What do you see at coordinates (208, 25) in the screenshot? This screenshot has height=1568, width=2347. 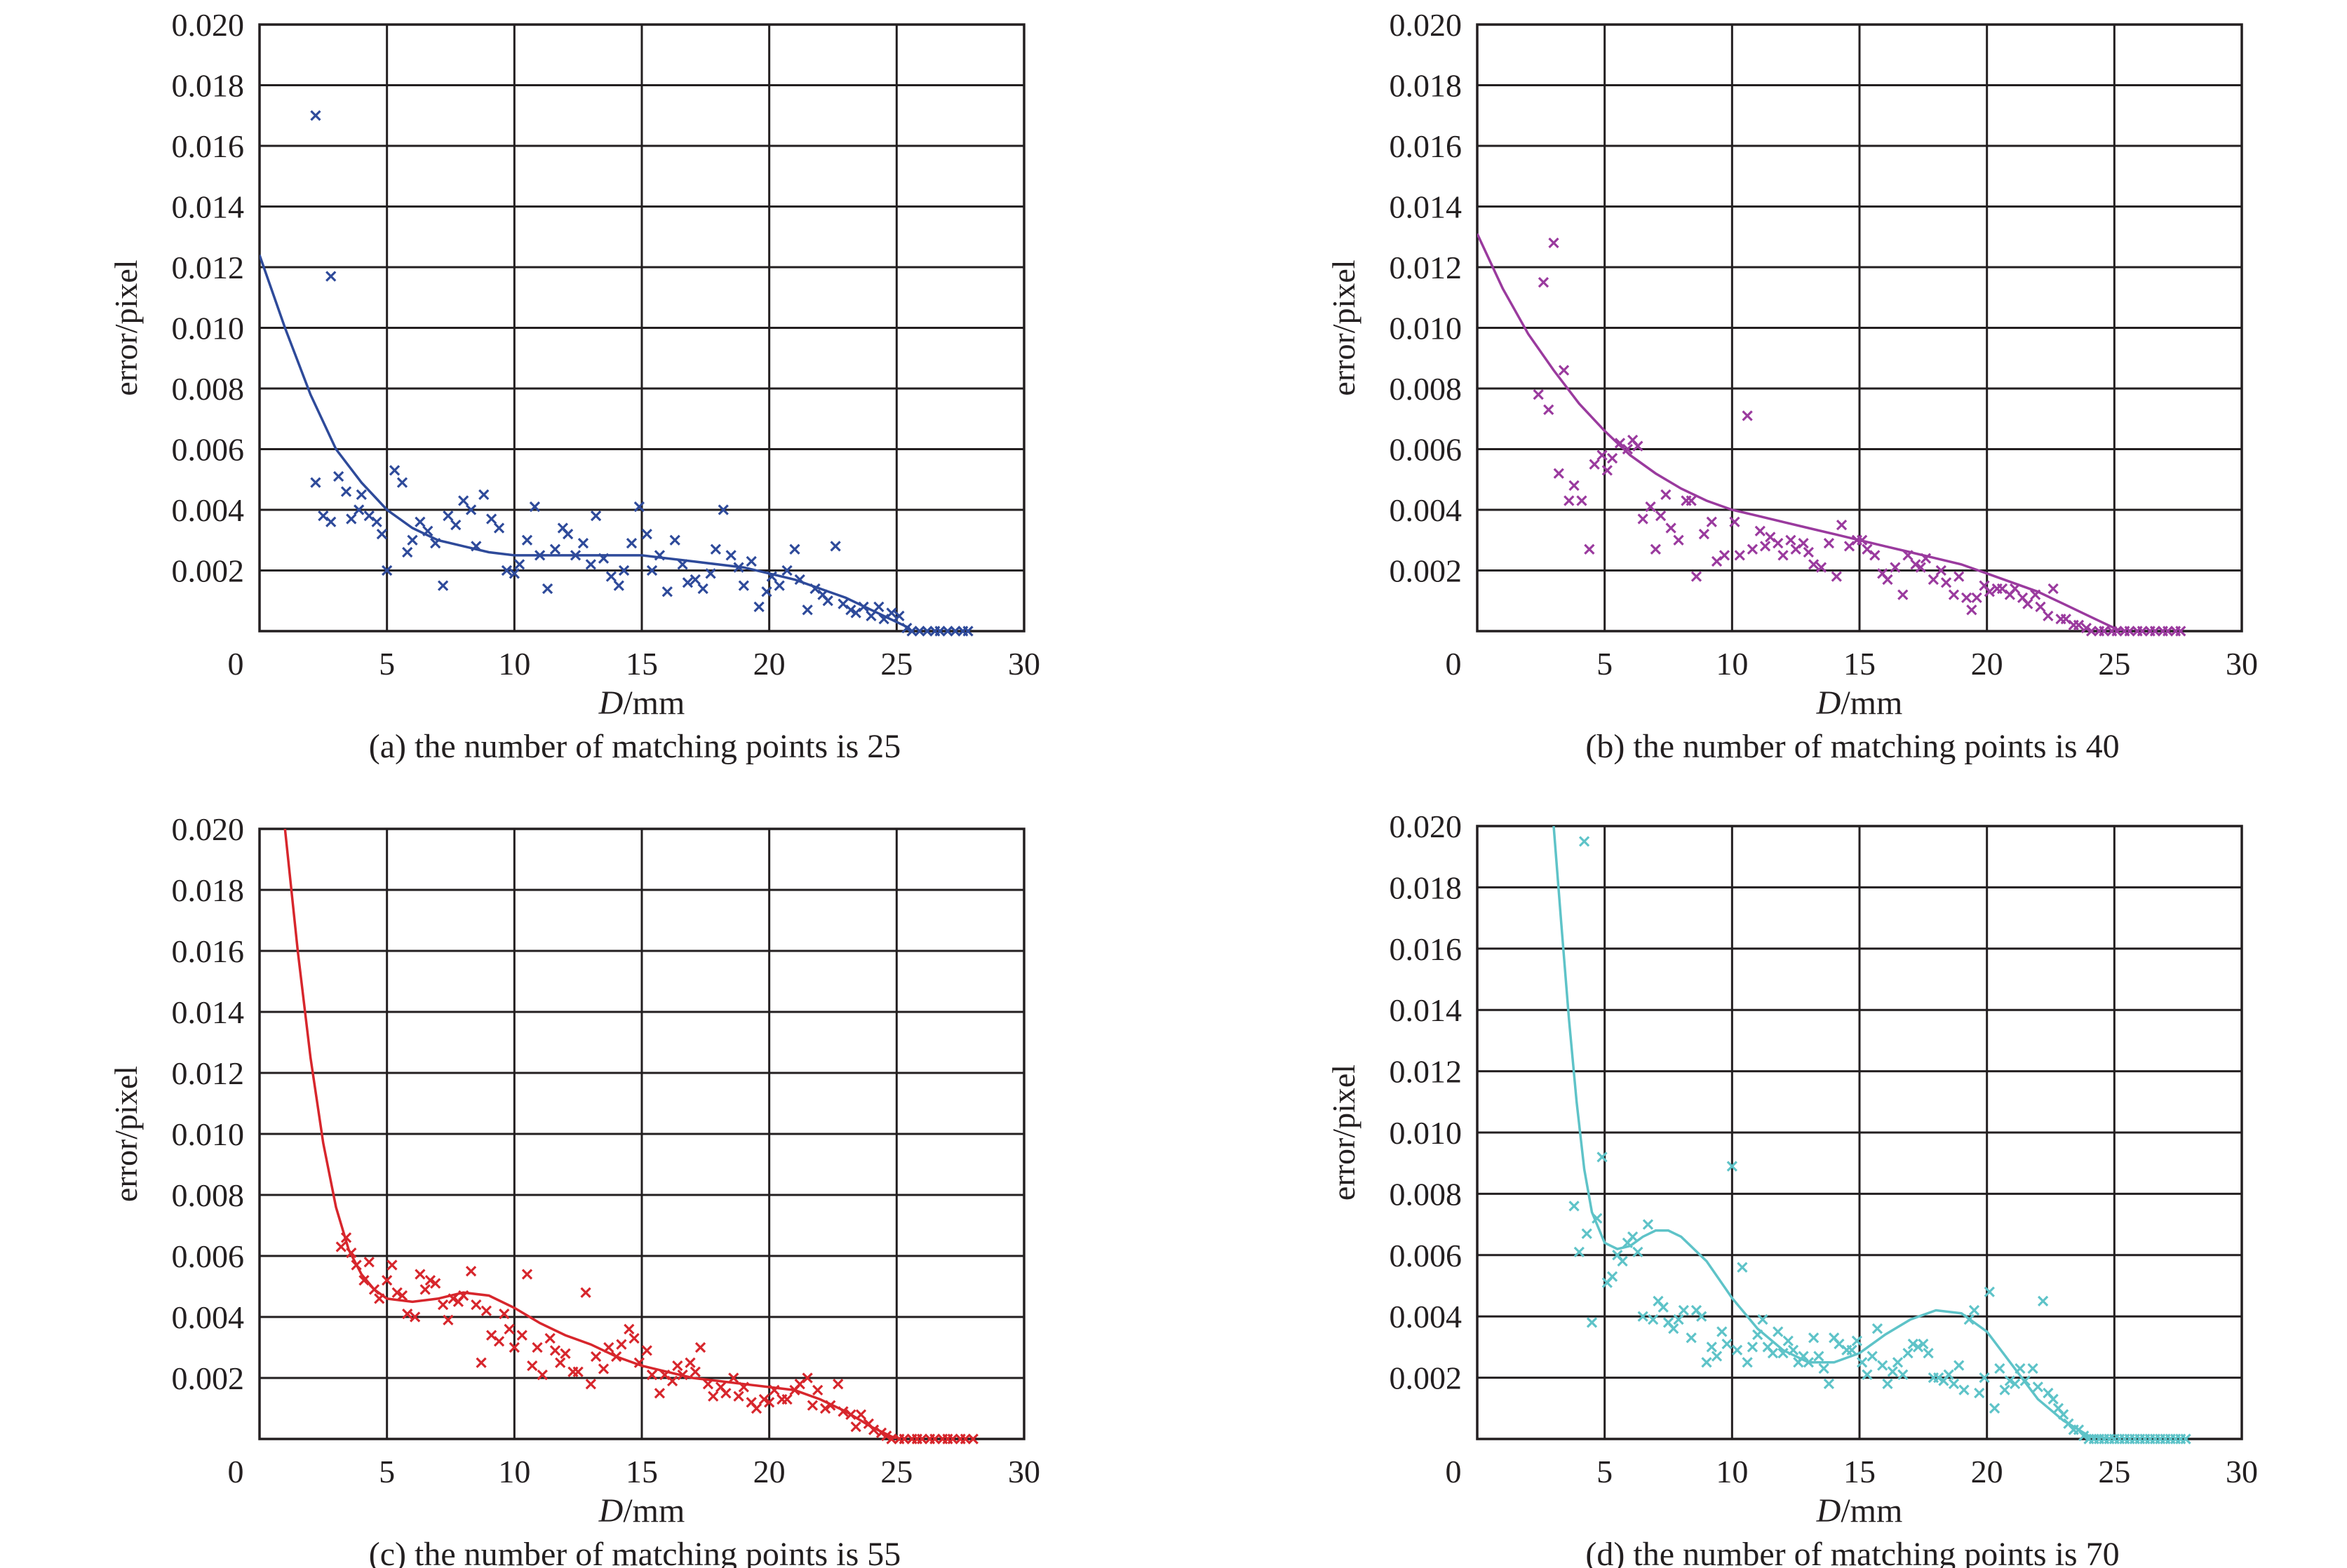 I see `y-tick-label: 0.020` at bounding box center [208, 25].